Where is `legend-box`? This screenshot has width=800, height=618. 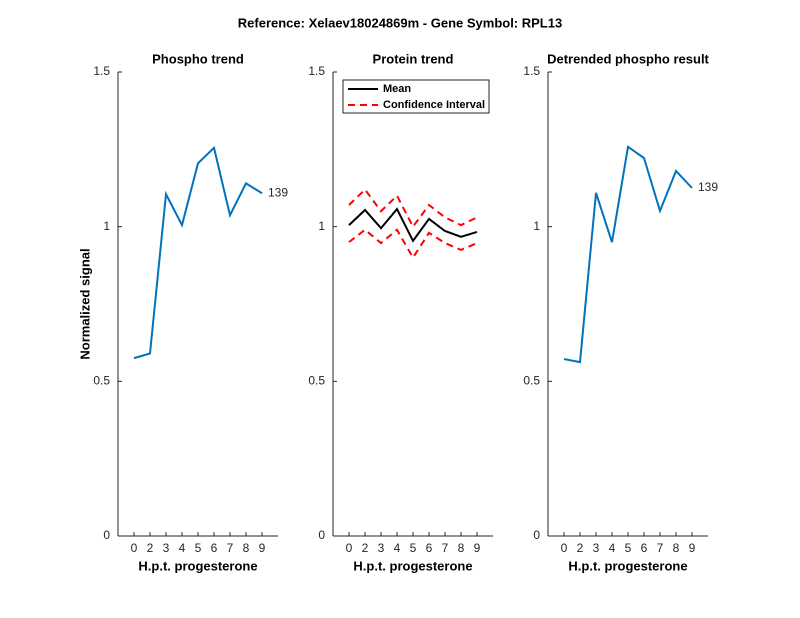 legend-box is located at coordinates (416, 96).